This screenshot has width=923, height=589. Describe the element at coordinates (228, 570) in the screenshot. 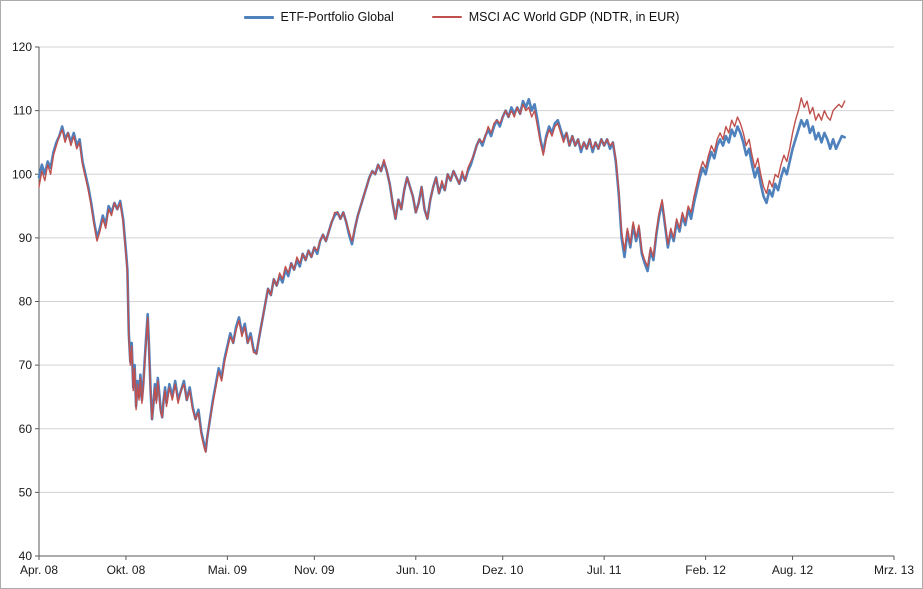

I see `x-tick-label: Mai. 09` at that location.